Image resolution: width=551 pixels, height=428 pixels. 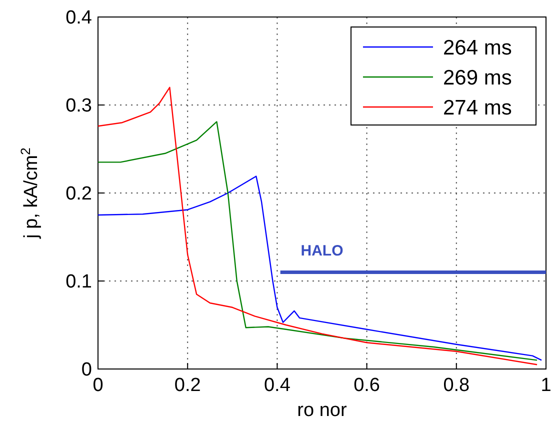 I want to click on y-tick-label: 0.2, so click(x=79, y=194).